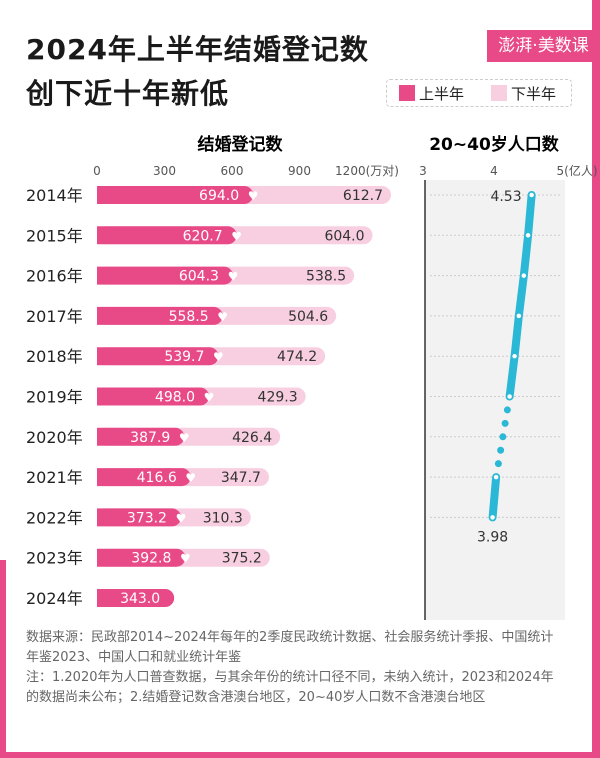  Describe the element at coordinates (577, 170) in the screenshot. I see `x-tick-label: 5(亿人)` at that location.